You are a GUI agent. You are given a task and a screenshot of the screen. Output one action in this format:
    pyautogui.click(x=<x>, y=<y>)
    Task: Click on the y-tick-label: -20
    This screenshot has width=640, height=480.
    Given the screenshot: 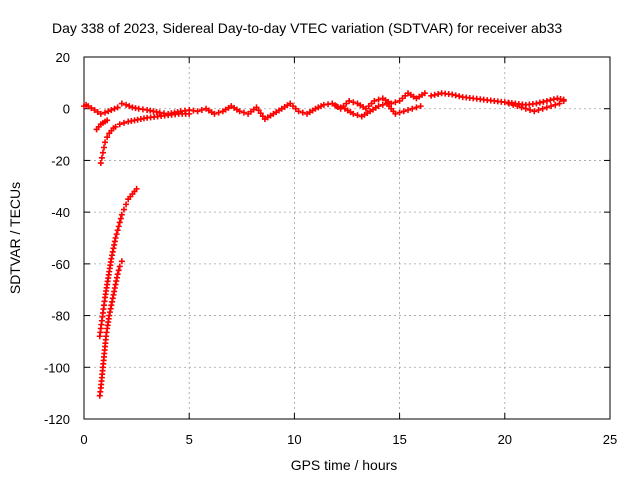 What is the action you would take?
    pyautogui.click(x=60, y=160)
    